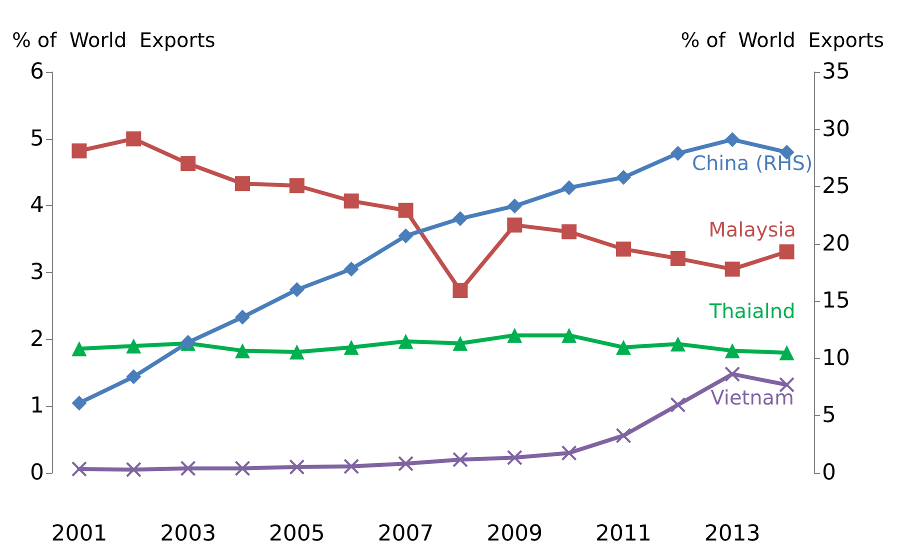  Describe the element at coordinates (836, 72) in the screenshot. I see `y2-tick-label: 35` at that location.